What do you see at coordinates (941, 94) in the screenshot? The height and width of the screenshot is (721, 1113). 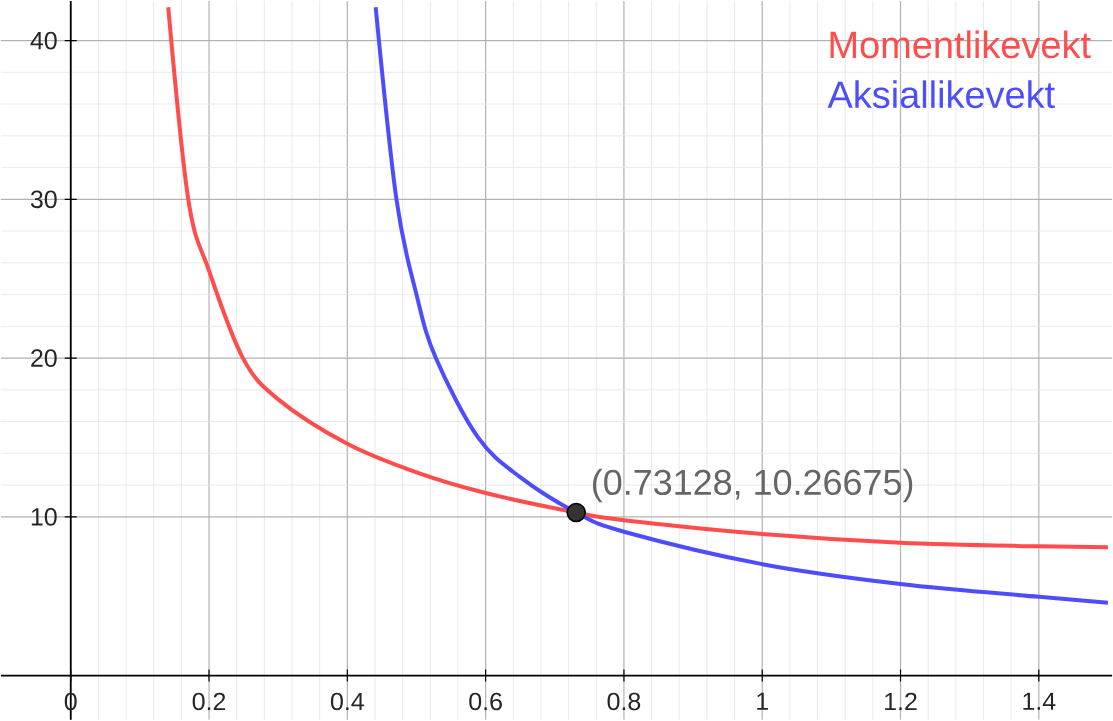 I see `text: Aksiallikevekt` at bounding box center [941, 94].